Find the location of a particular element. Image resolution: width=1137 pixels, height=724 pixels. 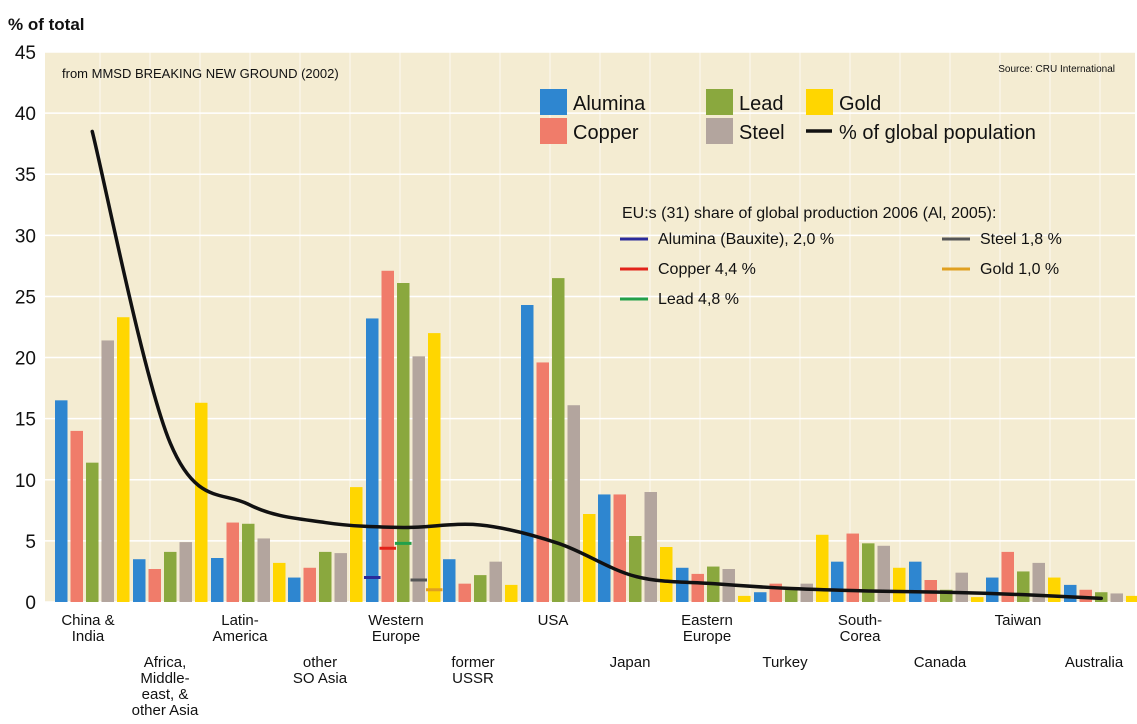

legend-swatch-gold is located at coordinates (819, 102).